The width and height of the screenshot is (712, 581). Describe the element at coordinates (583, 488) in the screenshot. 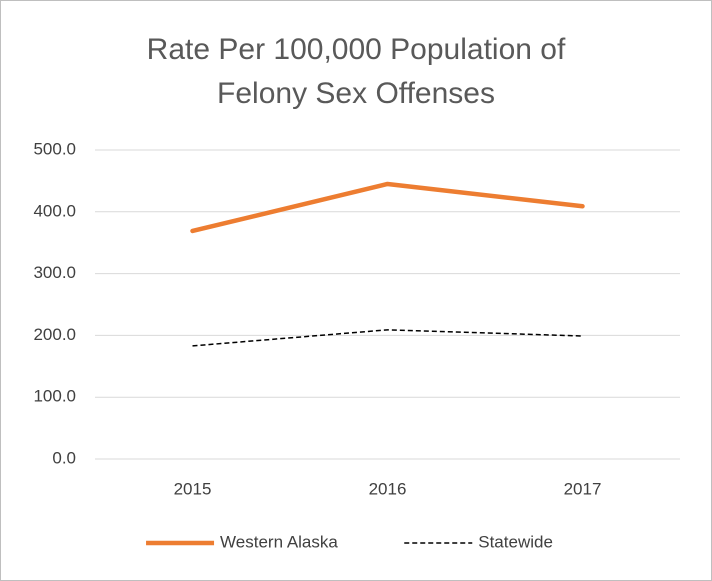

I see `x-tick-label: 2017` at that location.